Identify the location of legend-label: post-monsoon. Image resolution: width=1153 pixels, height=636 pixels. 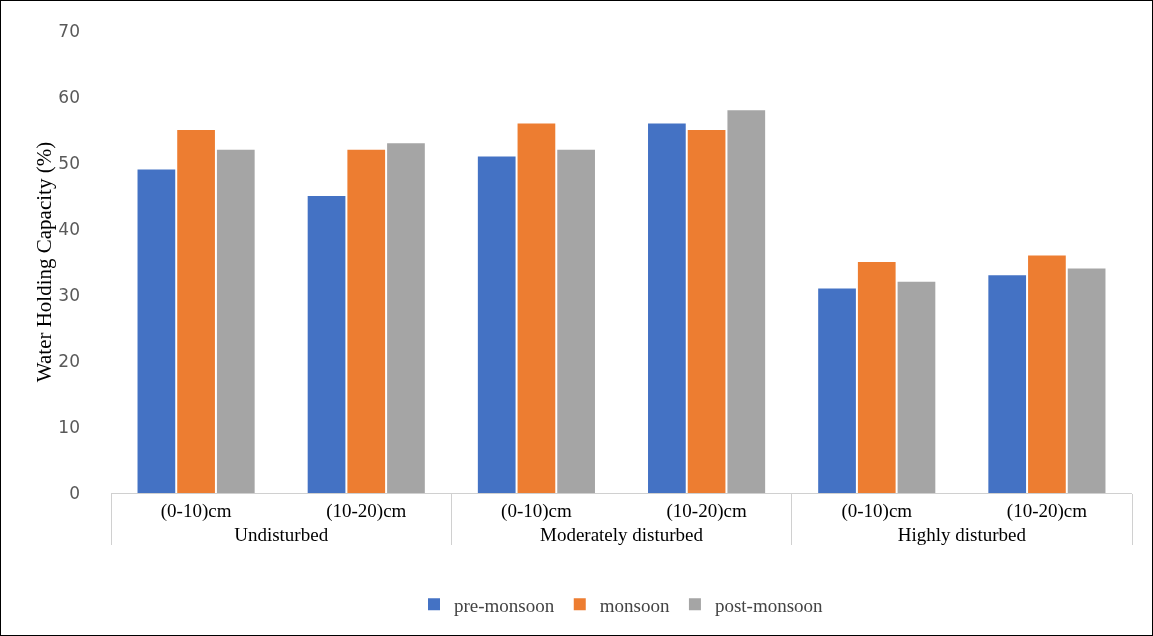
(769, 605).